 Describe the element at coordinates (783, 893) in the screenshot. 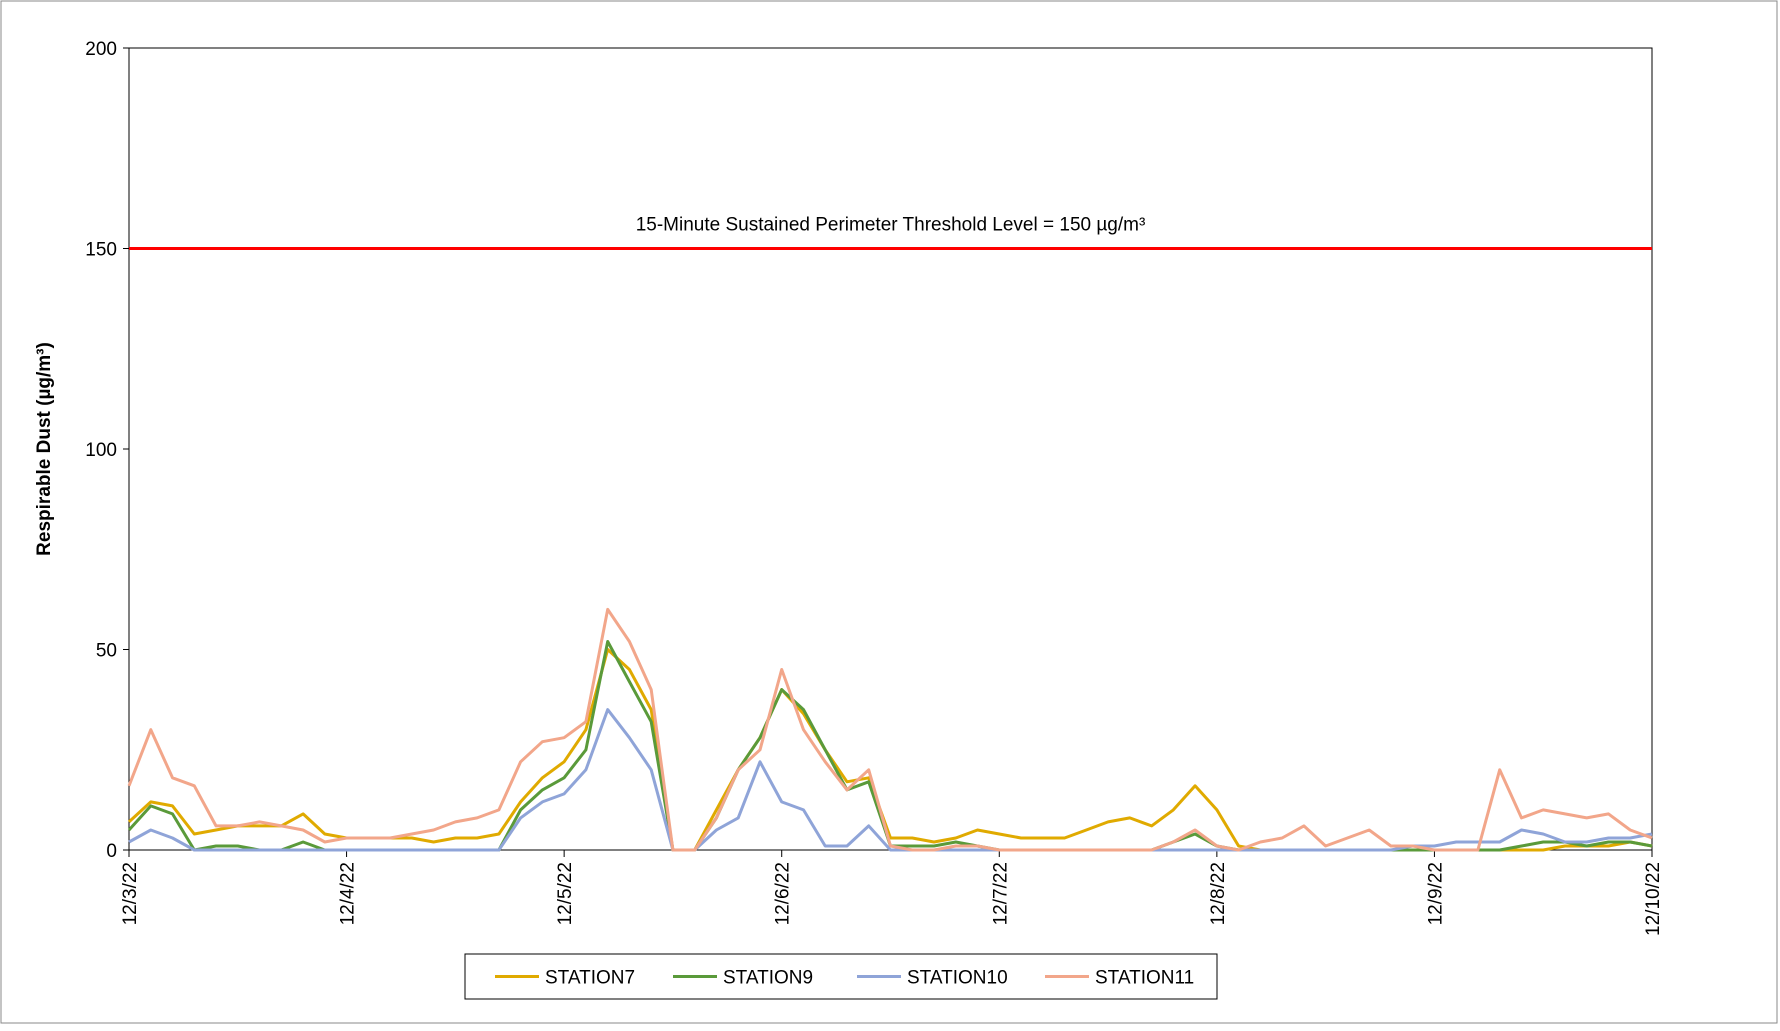

I see `x-tick-label: 12/6/22` at that location.